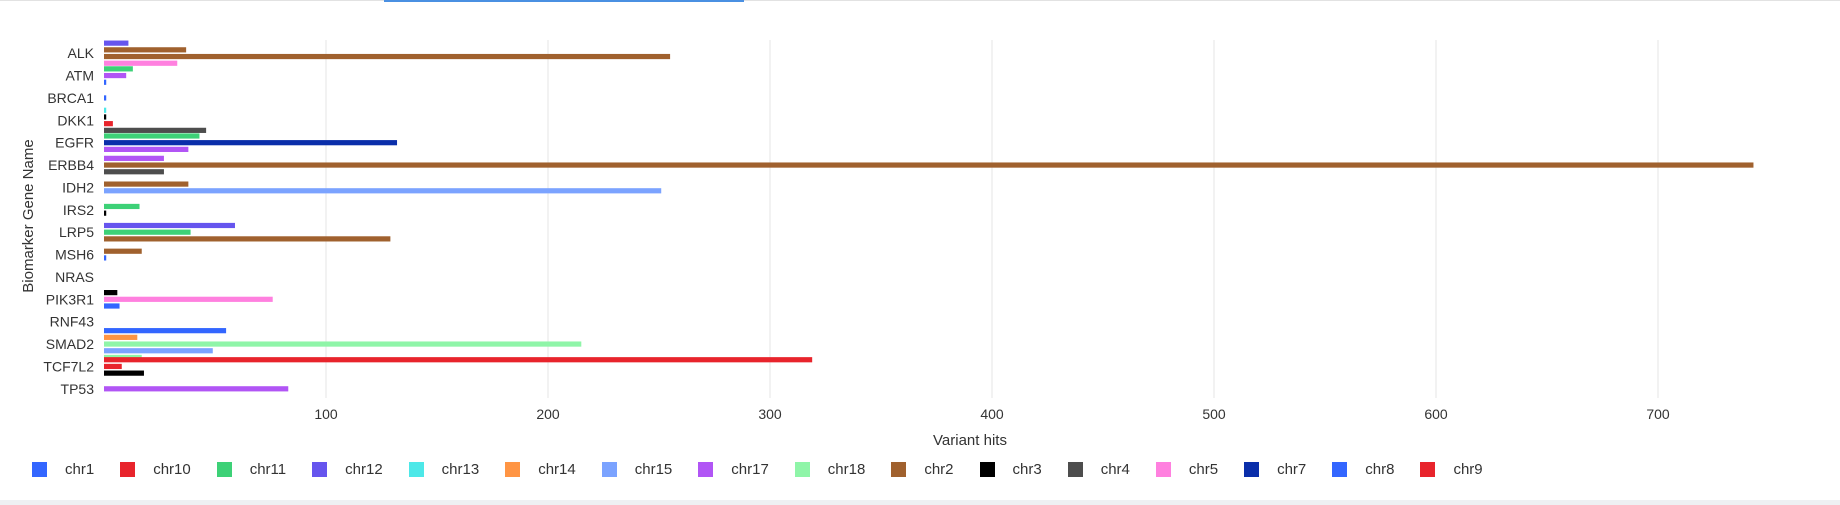 Image resolution: width=1840 pixels, height=505 pixels. What do you see at coordinates (79, 76) in the screenshot?
I see `y-tick-label: ATM` at bounding box center [79, 76].